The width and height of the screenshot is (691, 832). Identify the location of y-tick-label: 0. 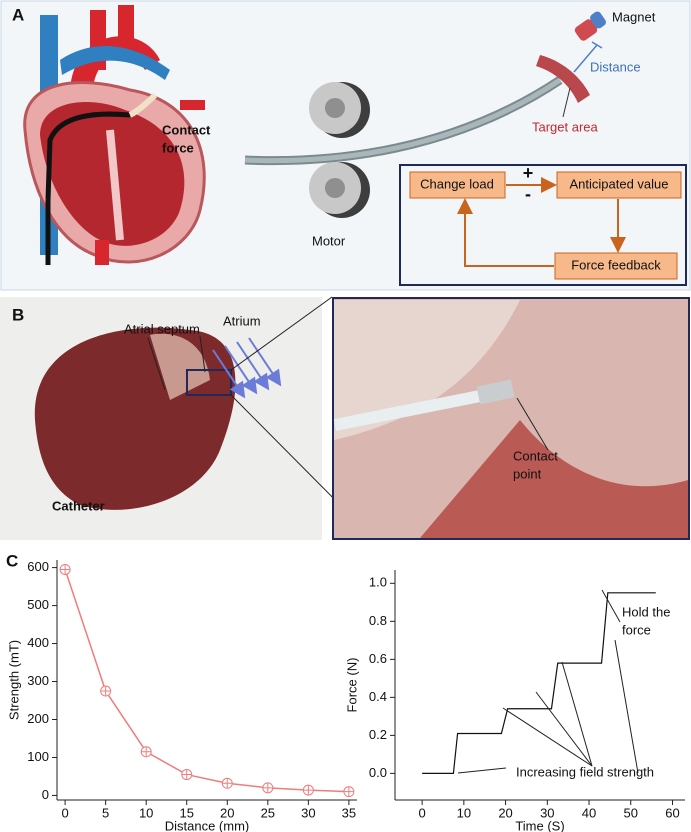
(45, 794).